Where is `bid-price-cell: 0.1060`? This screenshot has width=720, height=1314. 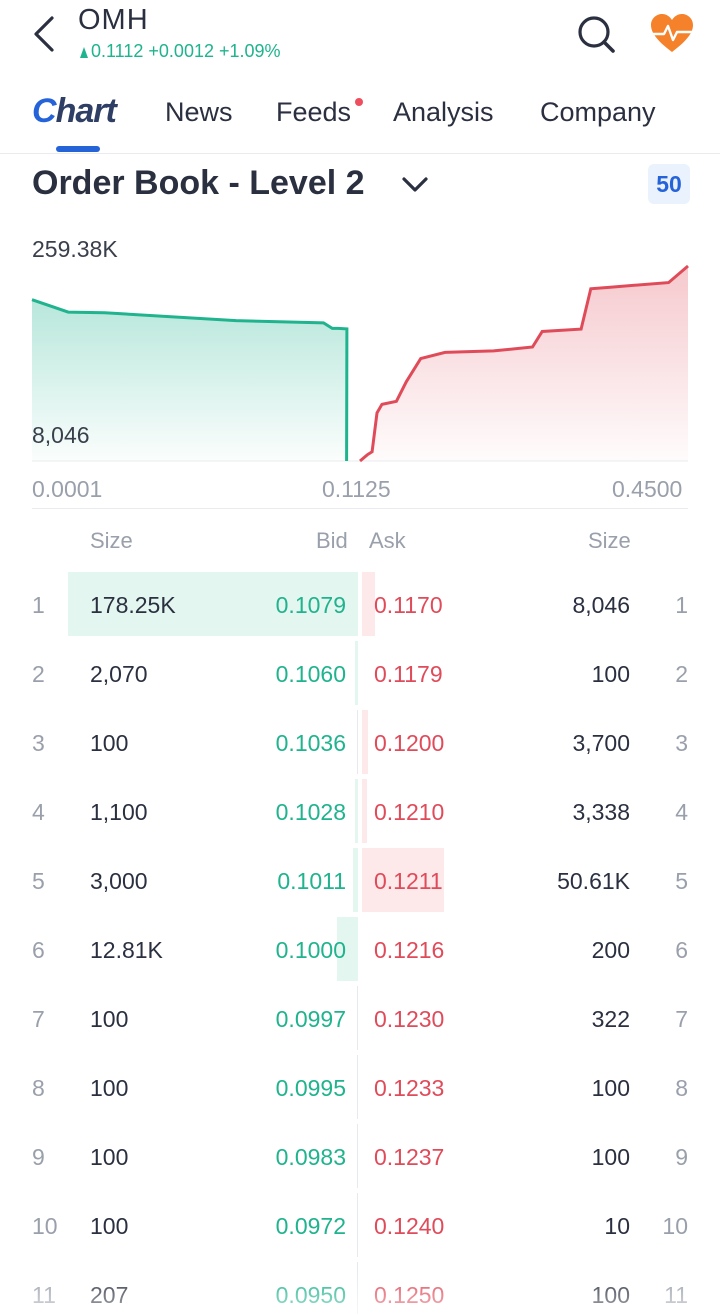 bid-price-cell: 0.1060 is located at coordinates (310, 674).